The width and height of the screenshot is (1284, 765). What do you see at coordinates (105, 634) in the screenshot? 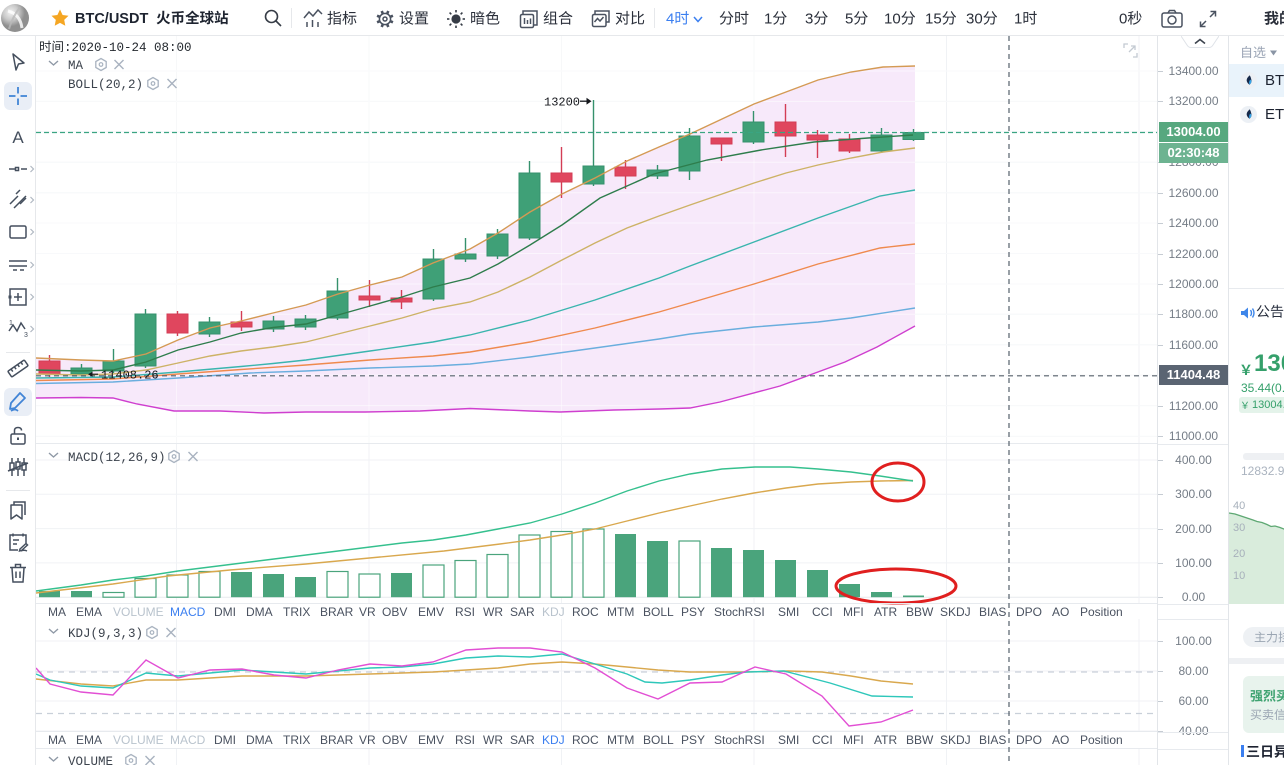
I see `svg-text: KDJ(9,3,3)` at bounding box center [105, 634].